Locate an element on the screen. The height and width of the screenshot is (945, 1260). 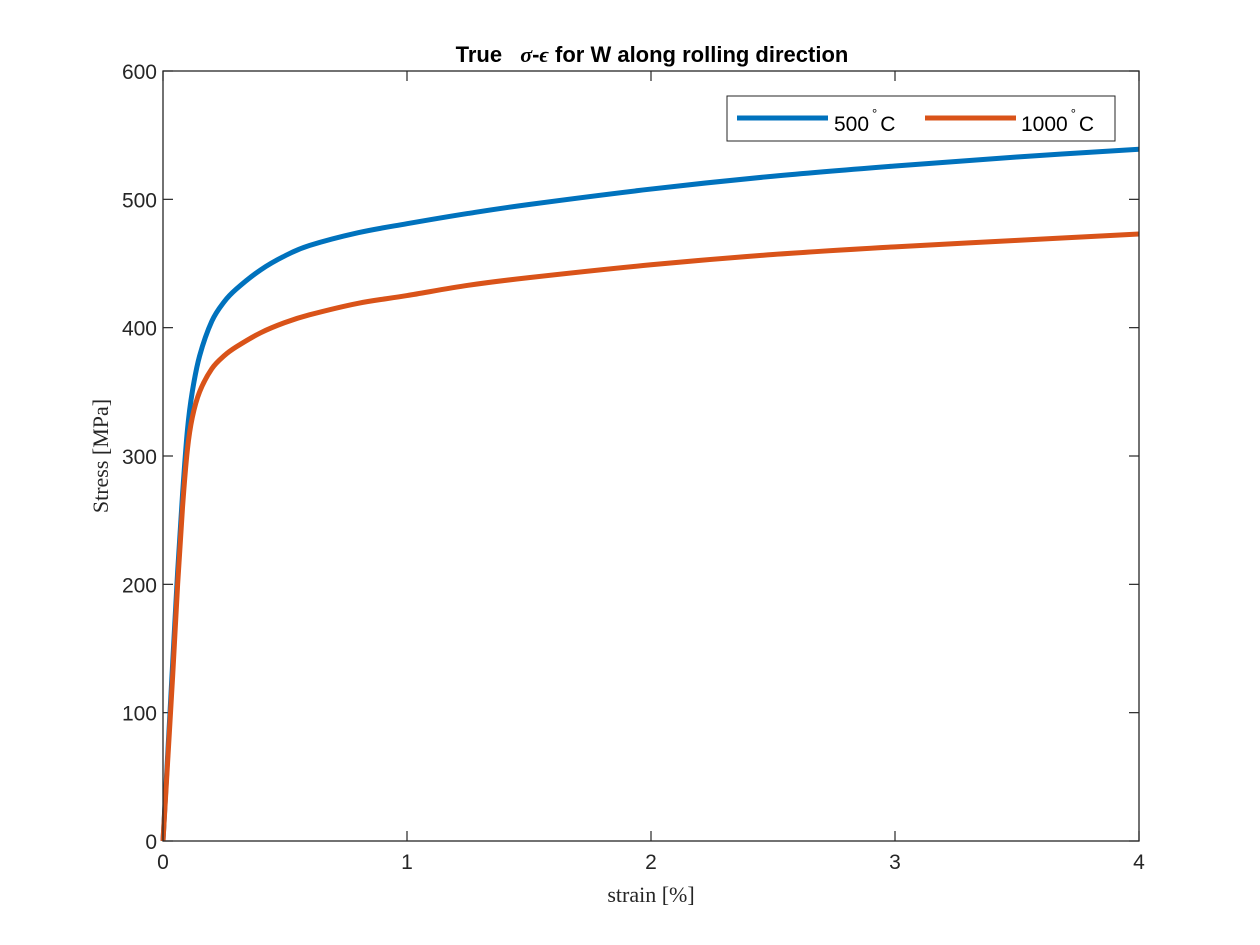
x-tick-label: 3 is located at coordinates (895, 862).